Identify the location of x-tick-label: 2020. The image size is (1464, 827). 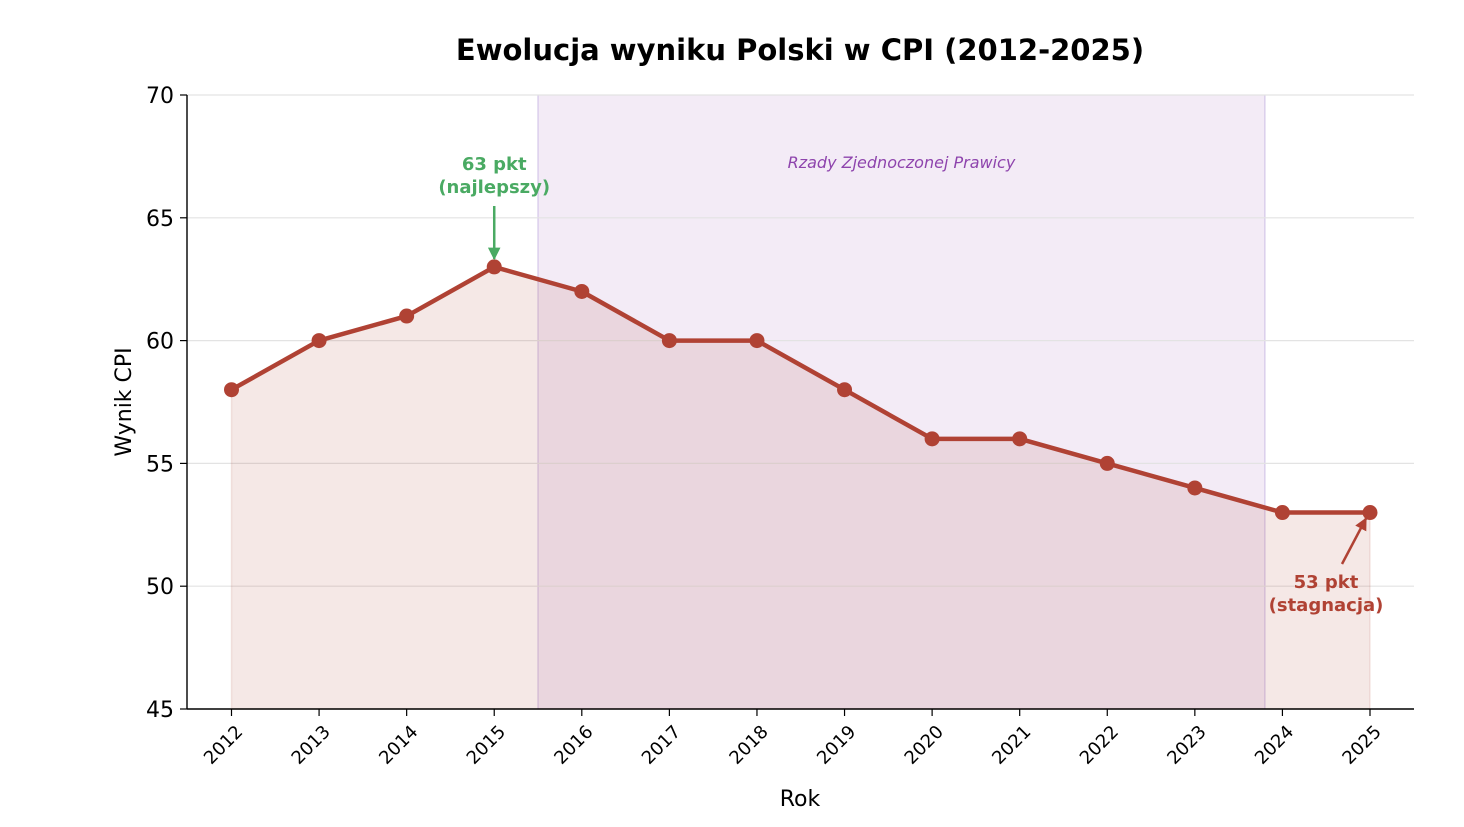
(924, 744).